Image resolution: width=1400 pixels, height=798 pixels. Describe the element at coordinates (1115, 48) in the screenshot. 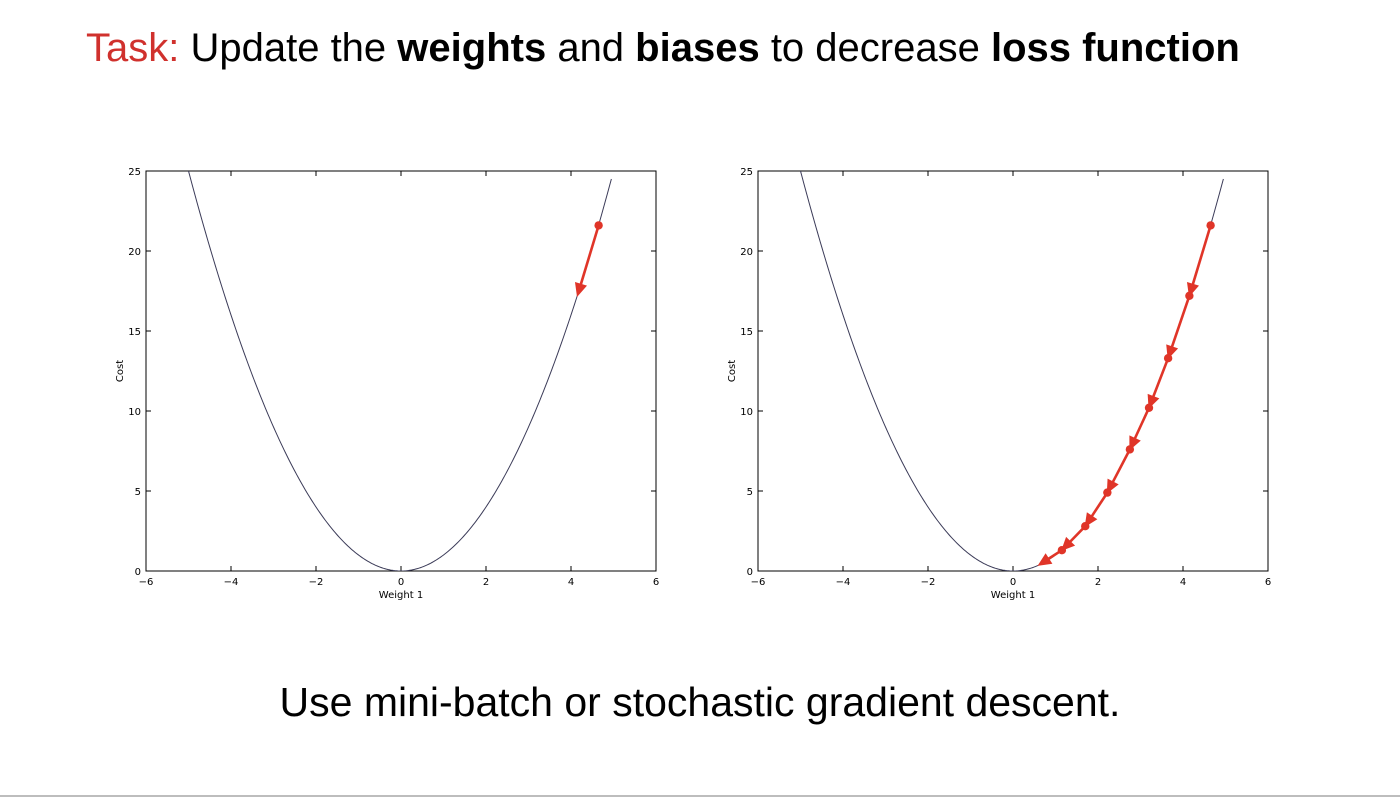

I see `title-loss-function: loss function` at that location.